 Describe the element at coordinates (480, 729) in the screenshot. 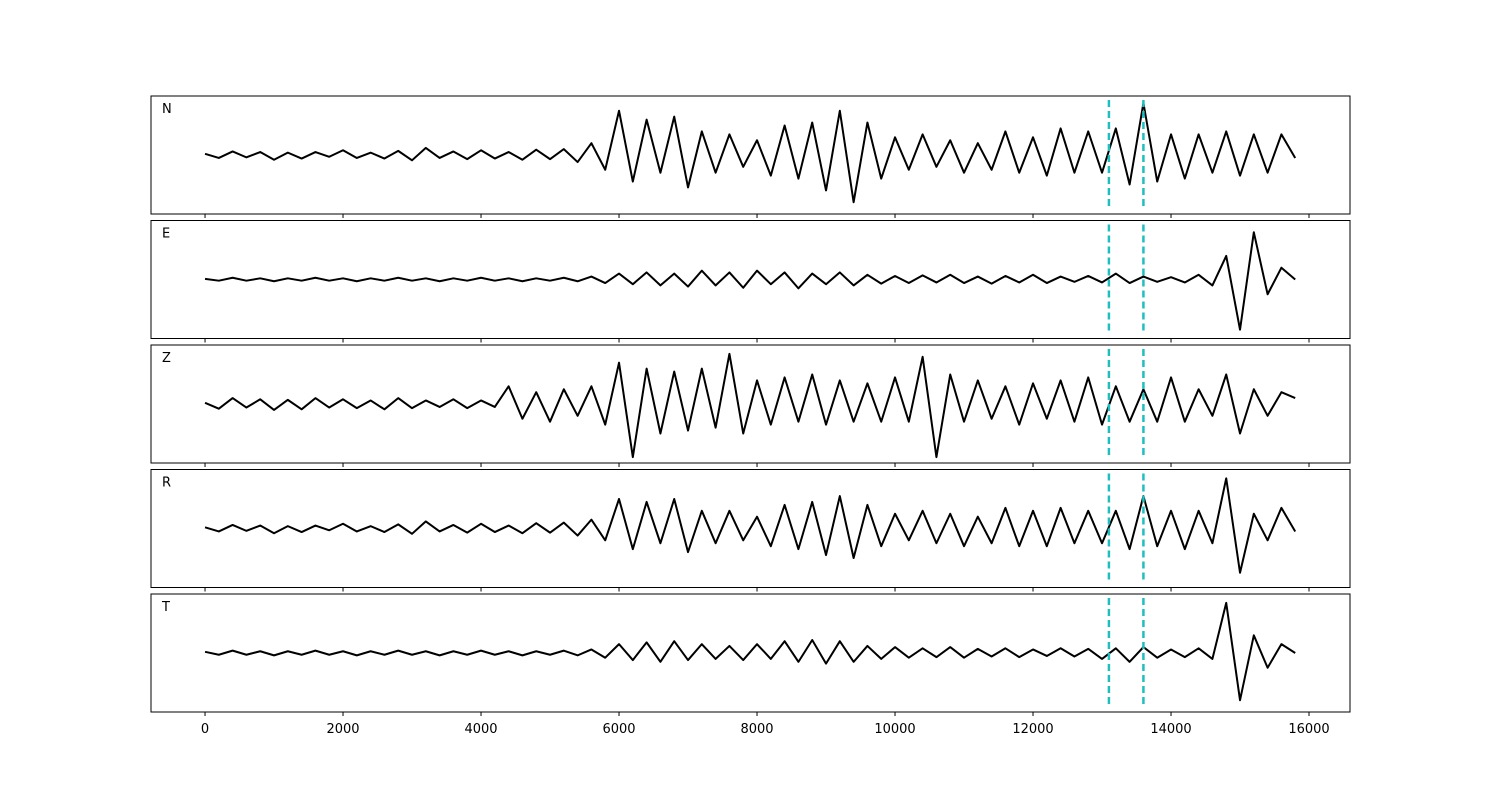

I see `x-tick-label: 4000` at that location.